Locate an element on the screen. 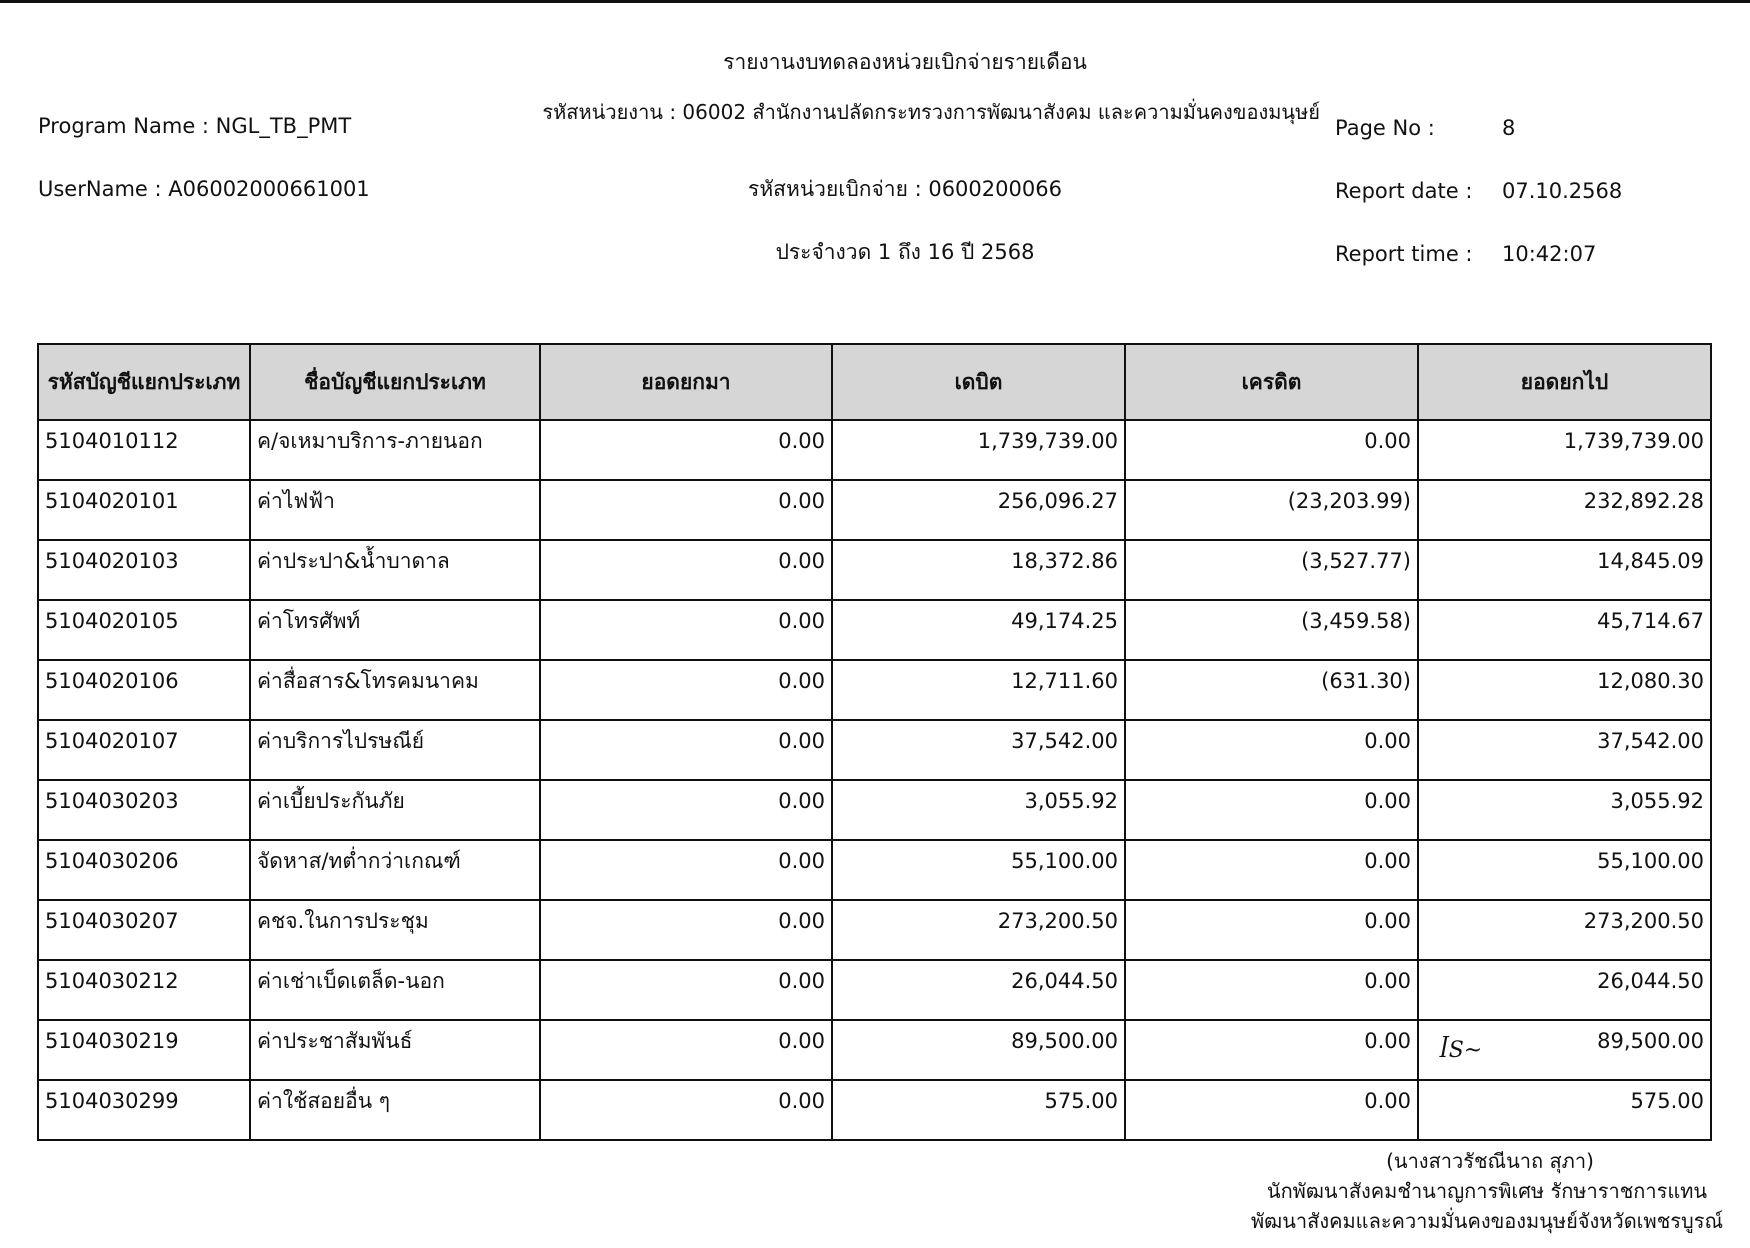 This screenshot has width=1750, height=1248. signer-name: (นางสาวรัชณีนาถ สุภา) is located at coordinates (1490, 1161).